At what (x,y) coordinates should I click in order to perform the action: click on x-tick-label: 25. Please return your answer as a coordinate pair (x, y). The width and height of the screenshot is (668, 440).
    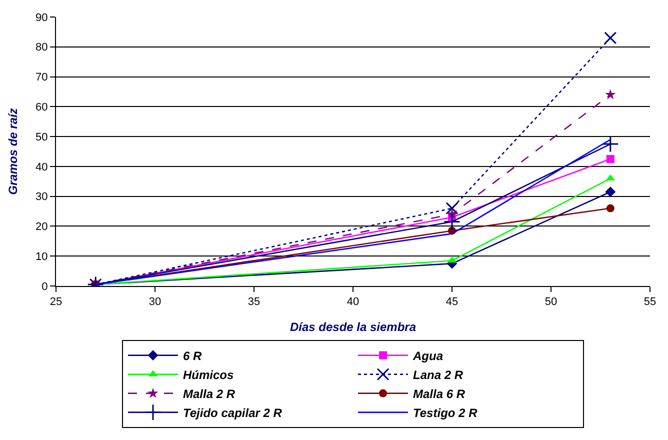
    Looking at the image, I should click on (56, 302).